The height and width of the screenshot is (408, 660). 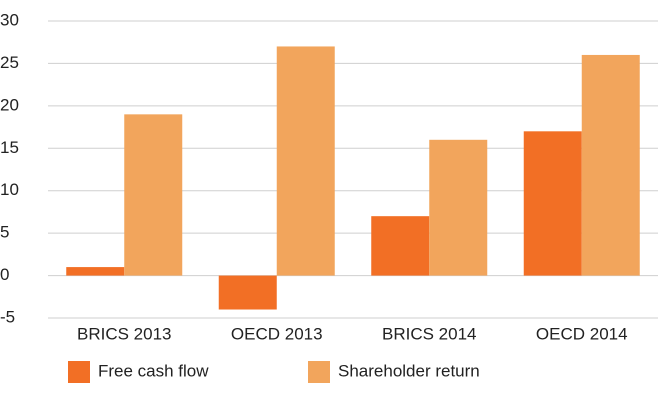 I want to click on y-tick-label: -5, so click(x=7, y=316).